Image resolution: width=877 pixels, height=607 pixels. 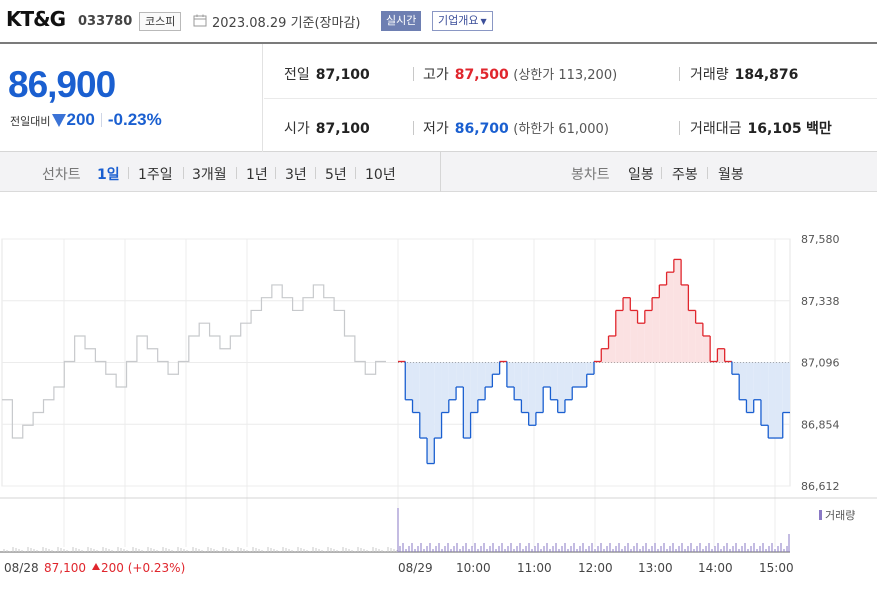 I want to click on period-1y-tab: 1년, so click(x=257, y=175).